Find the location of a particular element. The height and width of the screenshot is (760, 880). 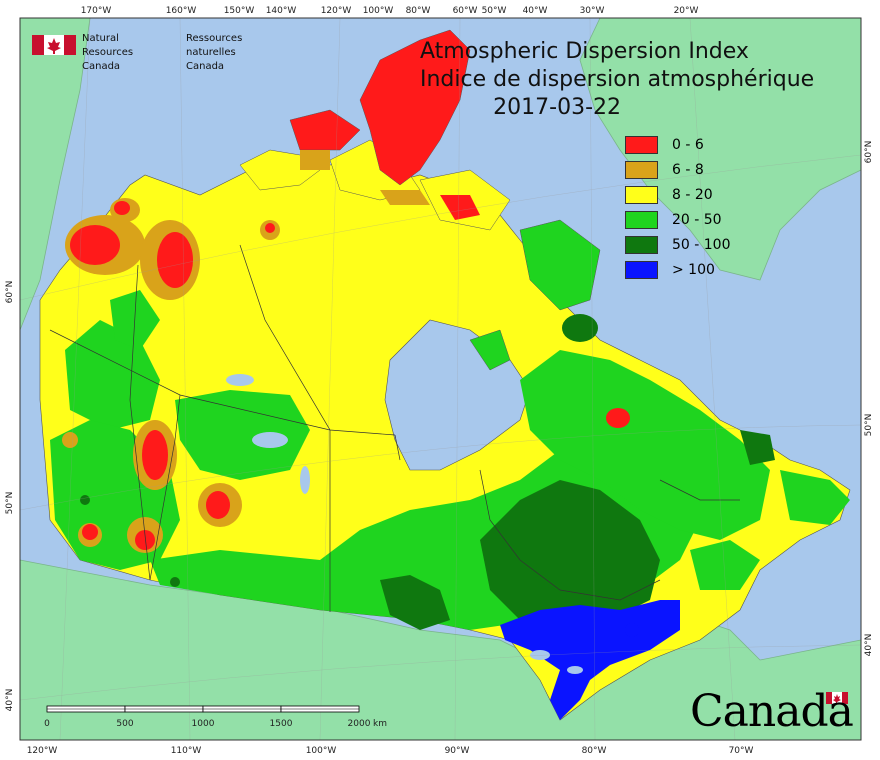

agency-english: Natural Resources Canada is located at coordinates (107, 53).